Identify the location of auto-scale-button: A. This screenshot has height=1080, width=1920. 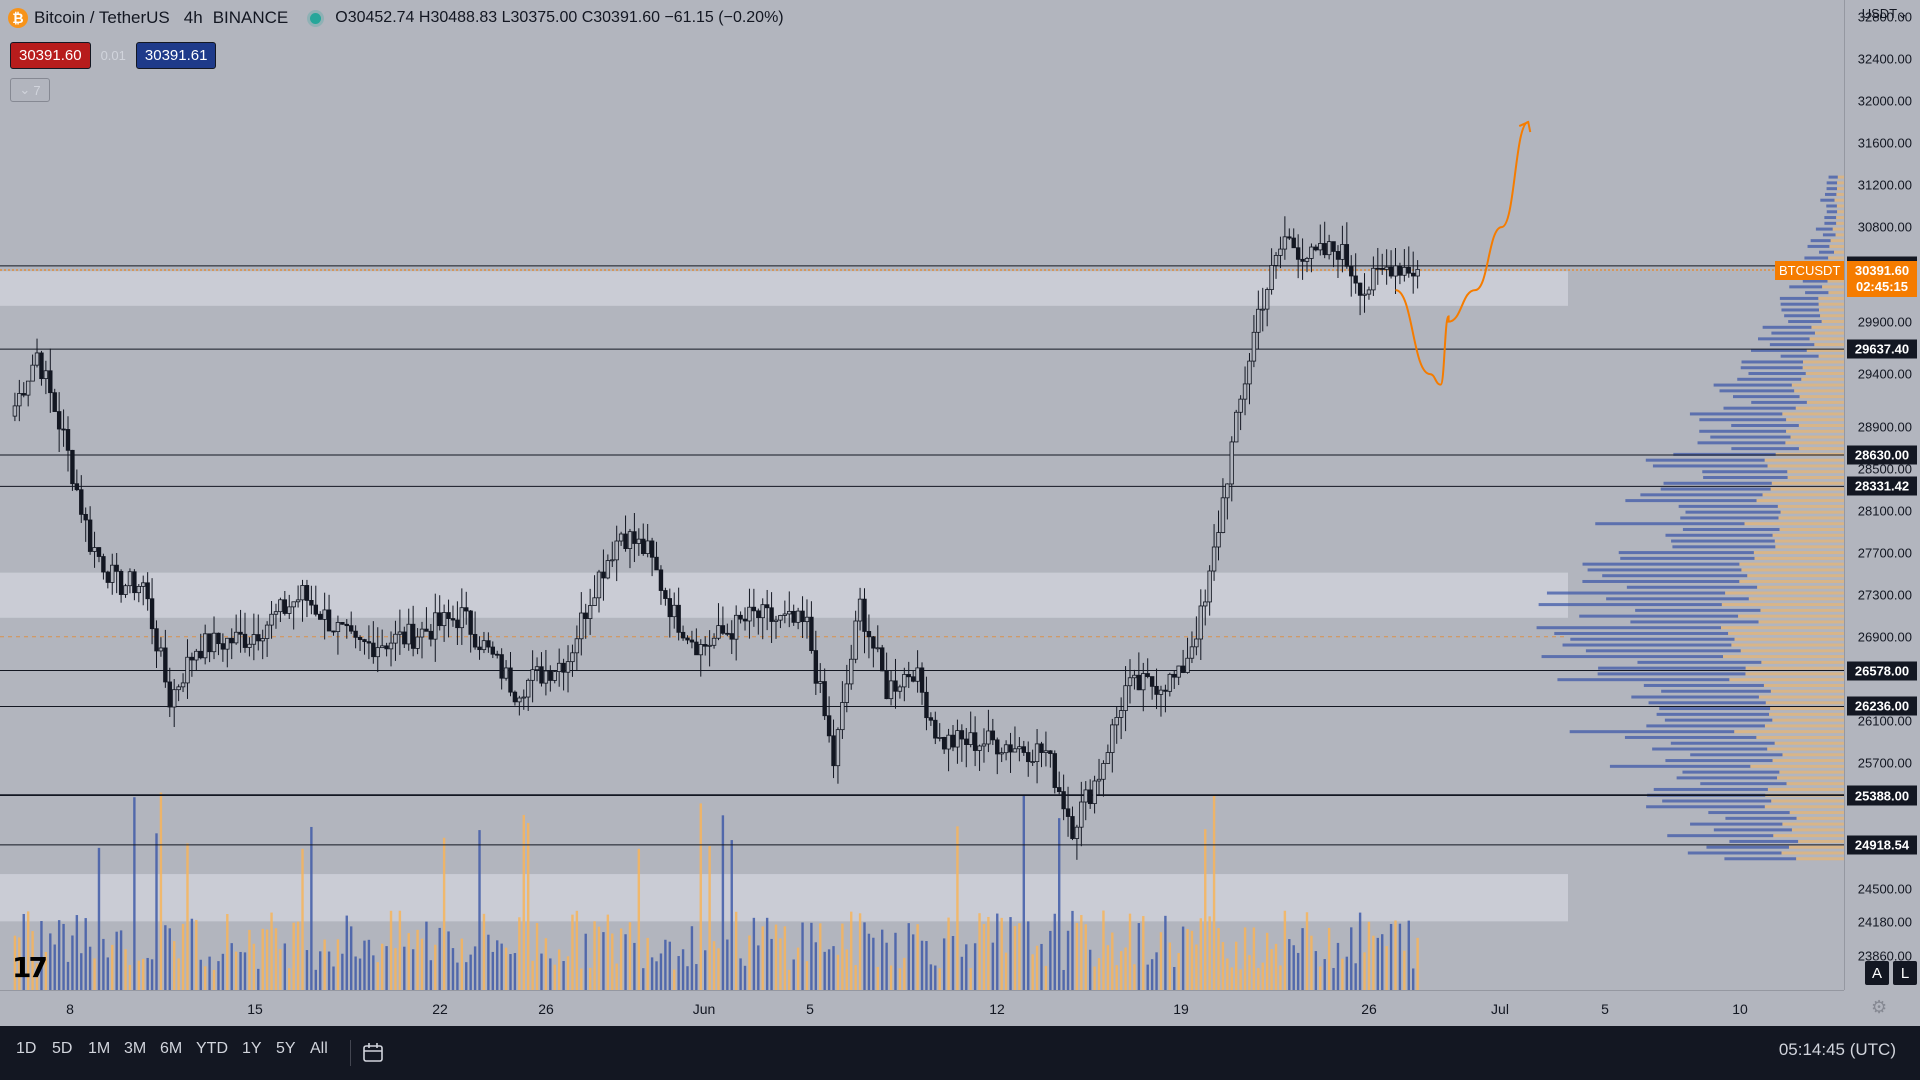
(1877, 973).